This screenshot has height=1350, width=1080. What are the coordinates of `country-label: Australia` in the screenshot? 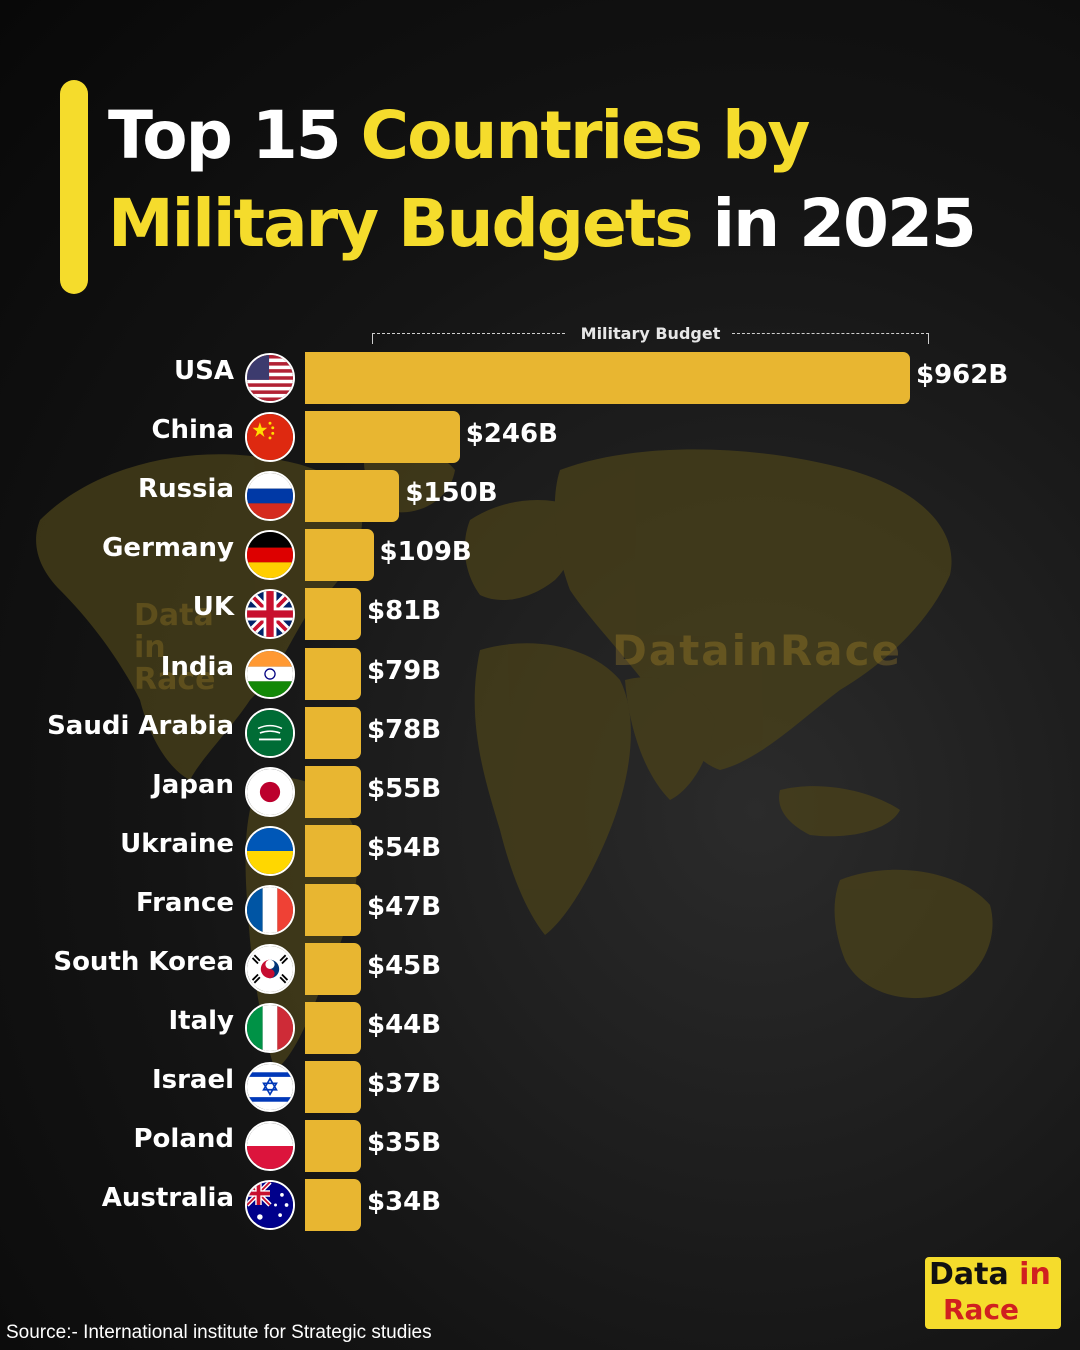 It's located at (167, 1198).